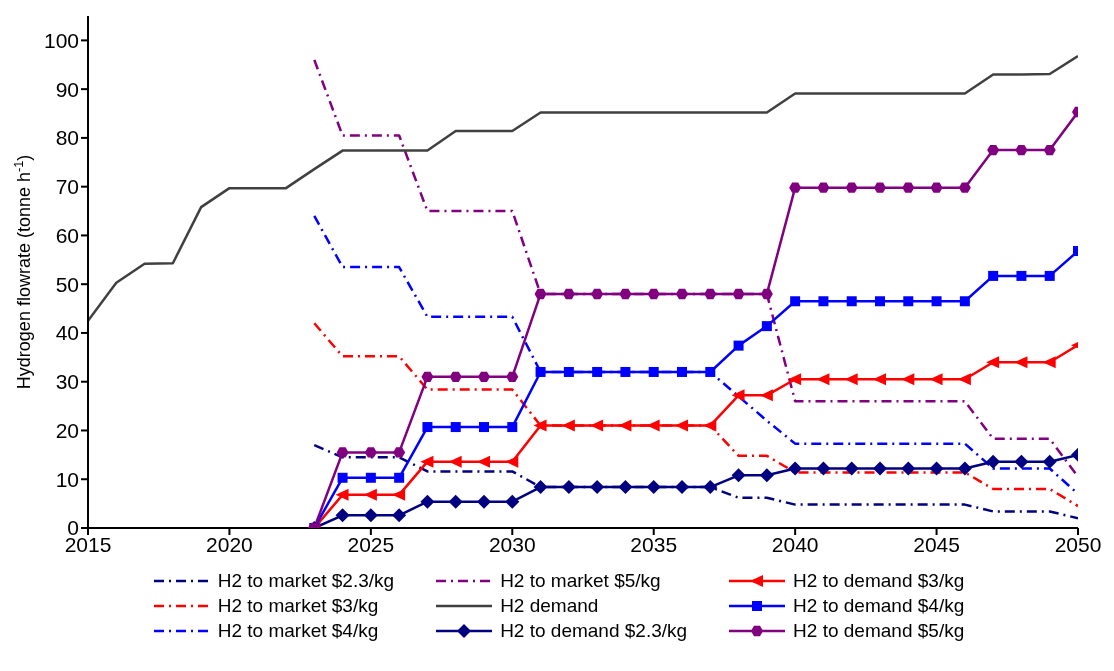  What do you see at coordinates (879, 630) in the screenshot?
I see `legend-label: H2 to demand $5/kg` at bounding box center [879, 630].